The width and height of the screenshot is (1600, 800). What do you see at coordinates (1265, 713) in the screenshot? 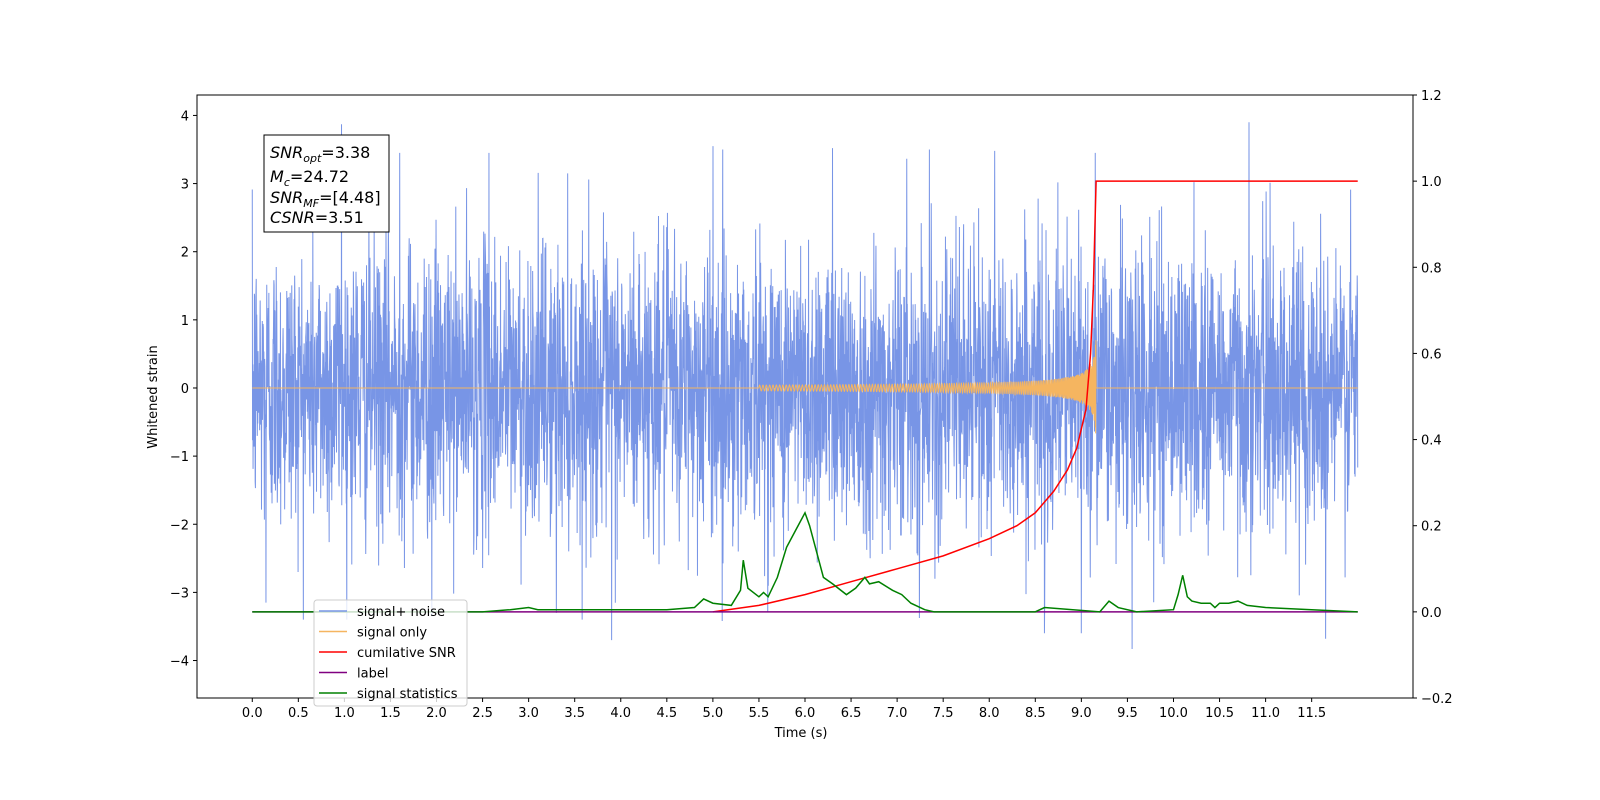
I see `x-tick-label: 11.0` at bounding box center [1265, 713].